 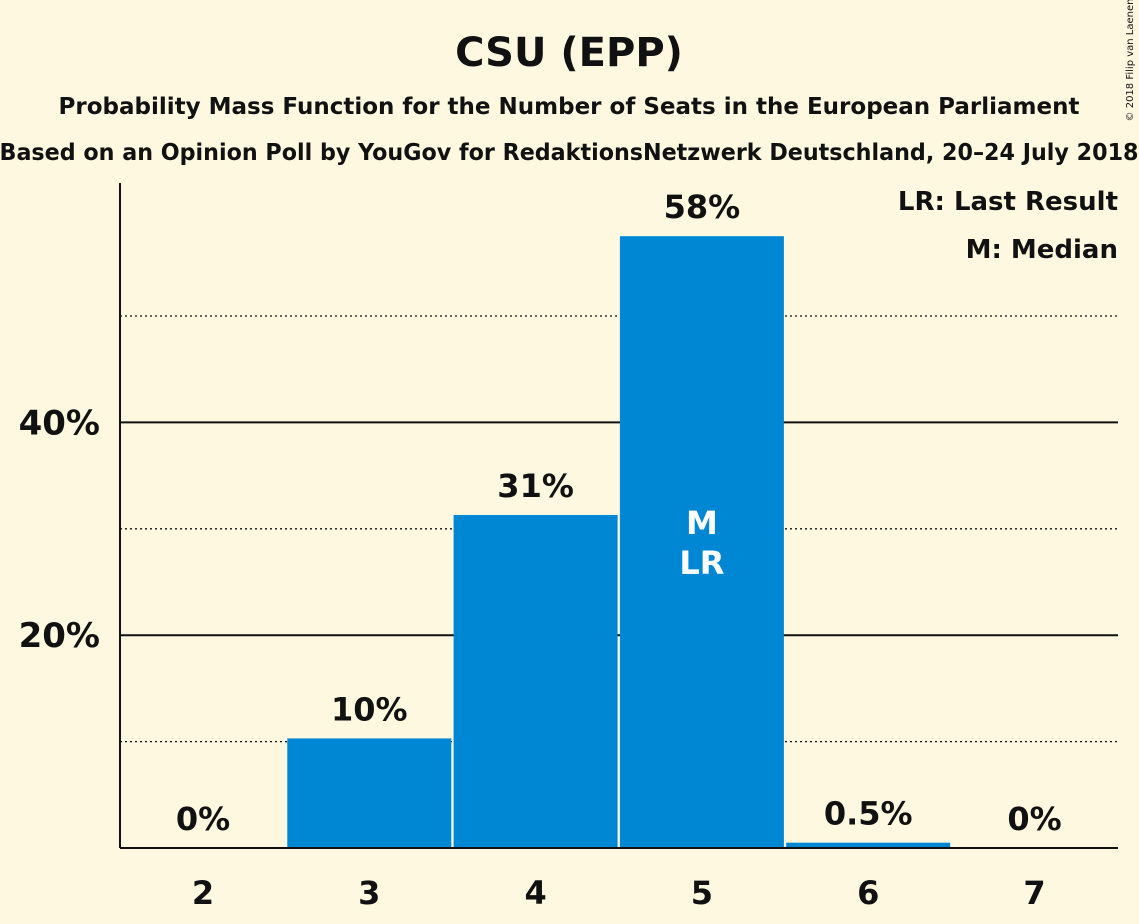 What do you see at coordinates (203, 819) in the screenshot?
I see `data-label-2: 0%` at bounding box center [203, 819].